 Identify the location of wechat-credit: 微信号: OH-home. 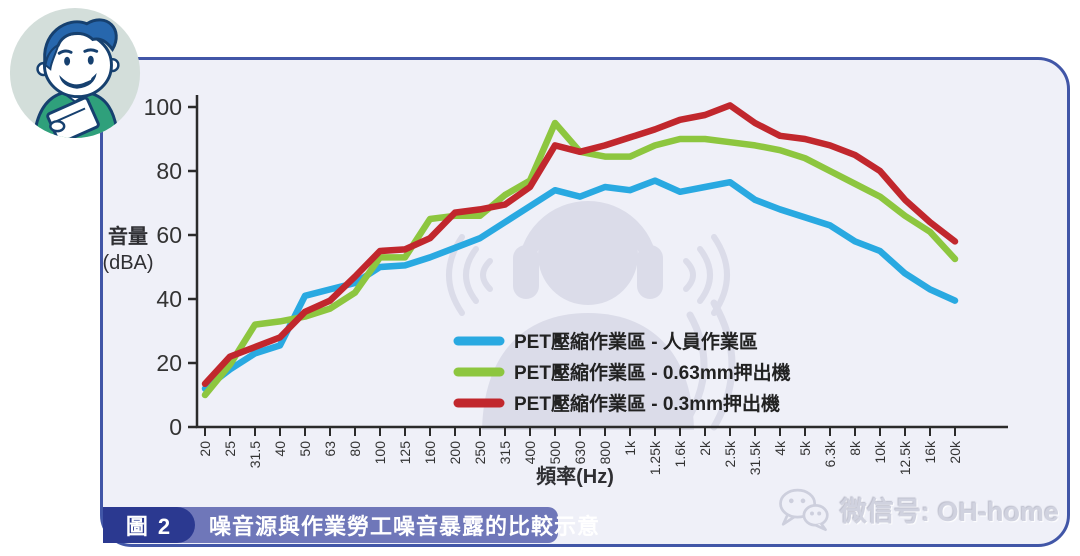
(917, 509).